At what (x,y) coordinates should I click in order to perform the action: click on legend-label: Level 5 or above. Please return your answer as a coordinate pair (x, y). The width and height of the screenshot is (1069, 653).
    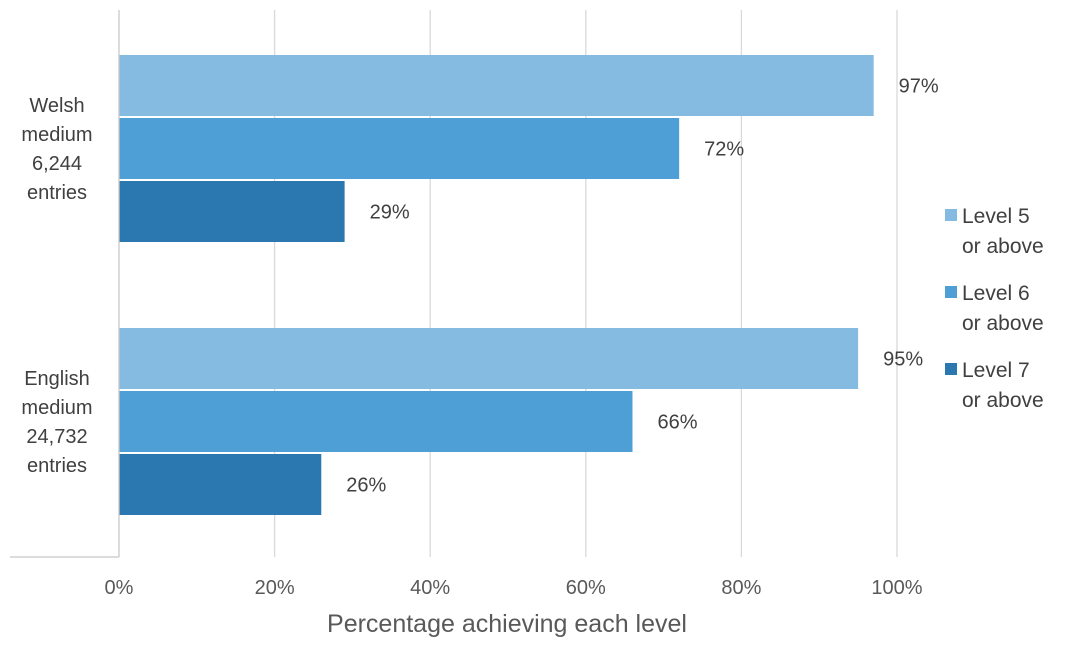
    Looking at the image, I should click on (1003, 231).